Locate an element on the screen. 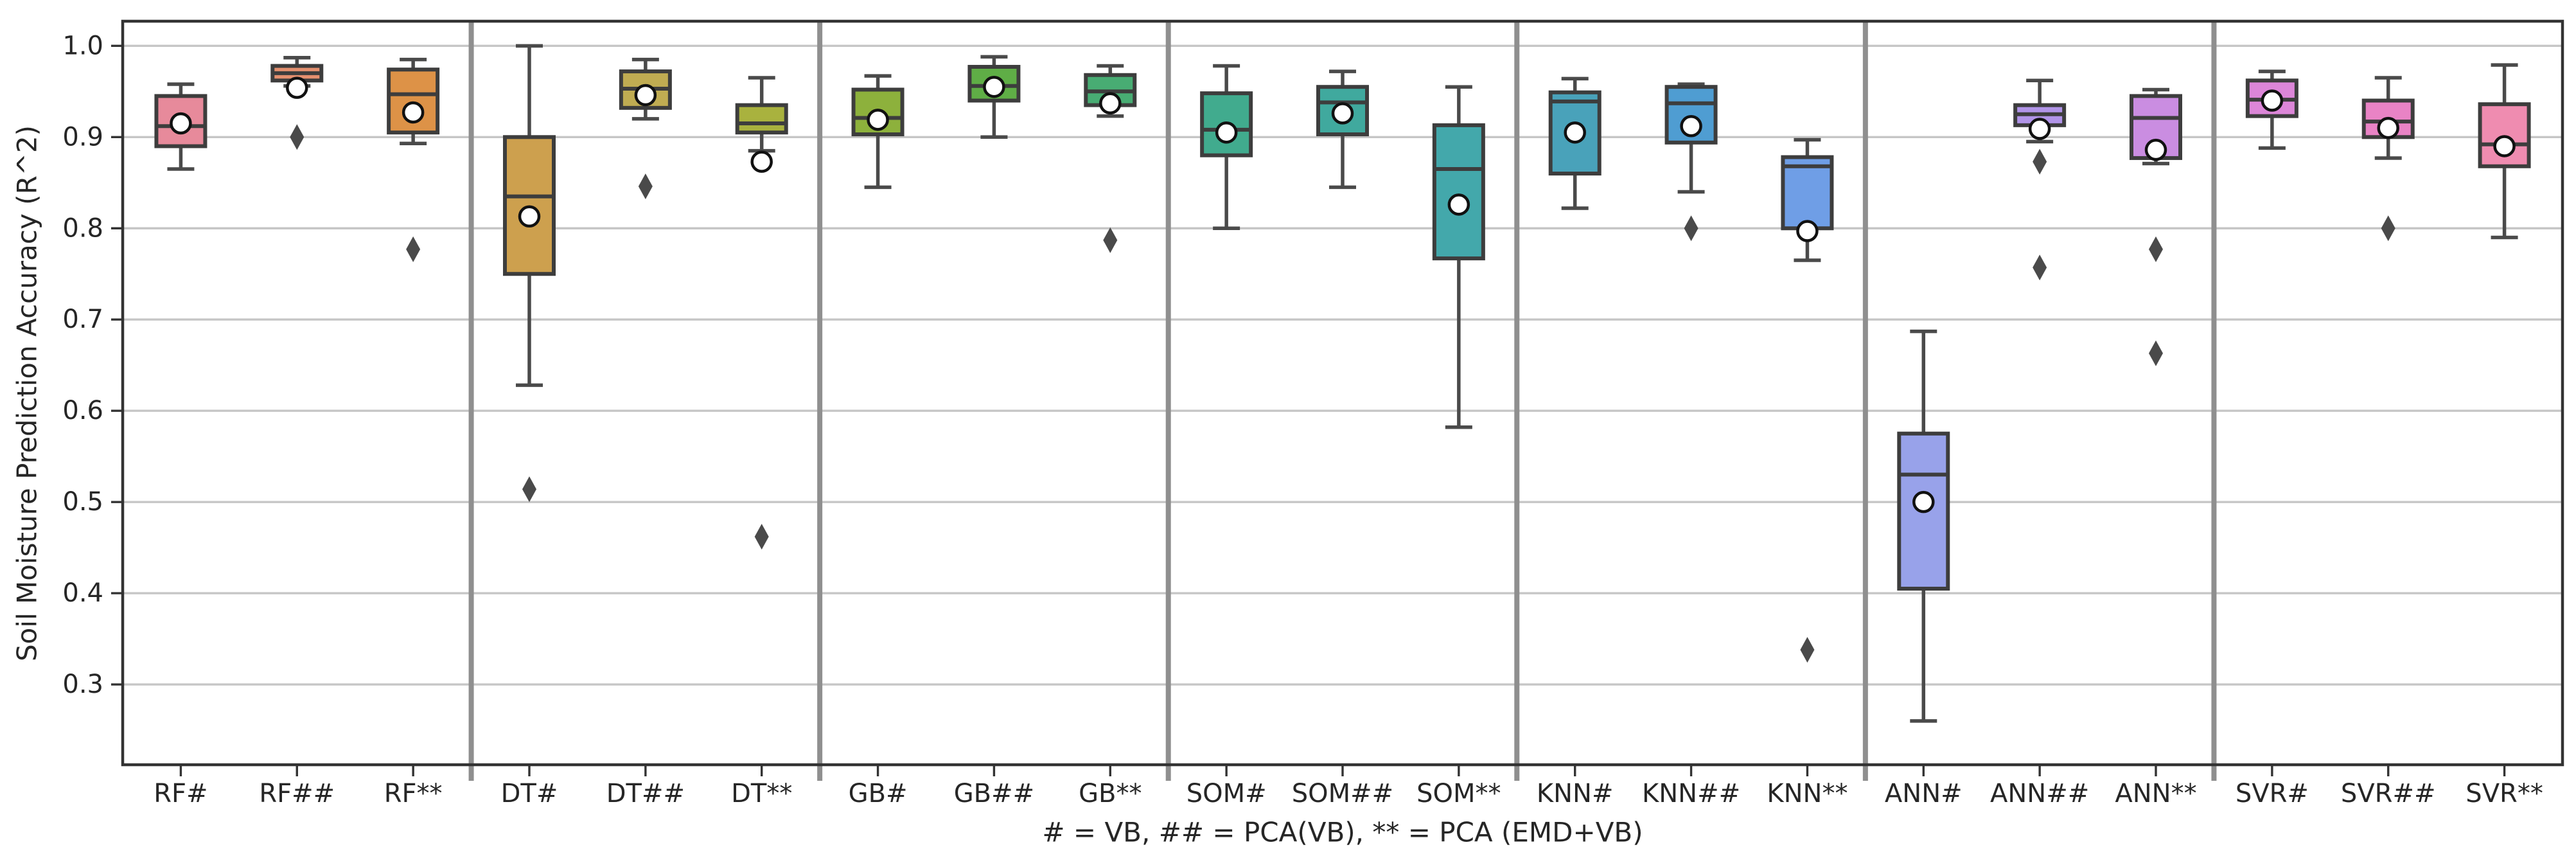 This screenshot has height=856, width=2576. y-tick-label: 1.0 is located at coordinates (82, 45).